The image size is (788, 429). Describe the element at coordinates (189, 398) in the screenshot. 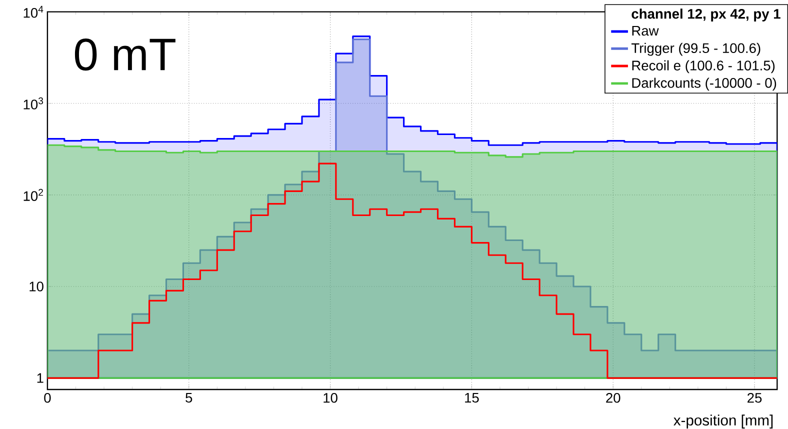

I see `x-tick-label: 5` at that location.